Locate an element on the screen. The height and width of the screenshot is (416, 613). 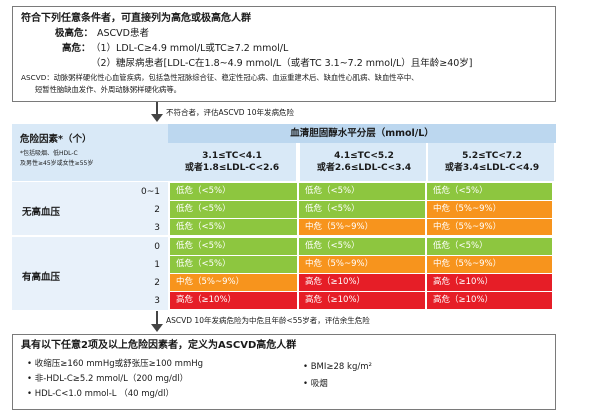
risk-factor-item: • 吸烟 is located at coordinates (315, 384).